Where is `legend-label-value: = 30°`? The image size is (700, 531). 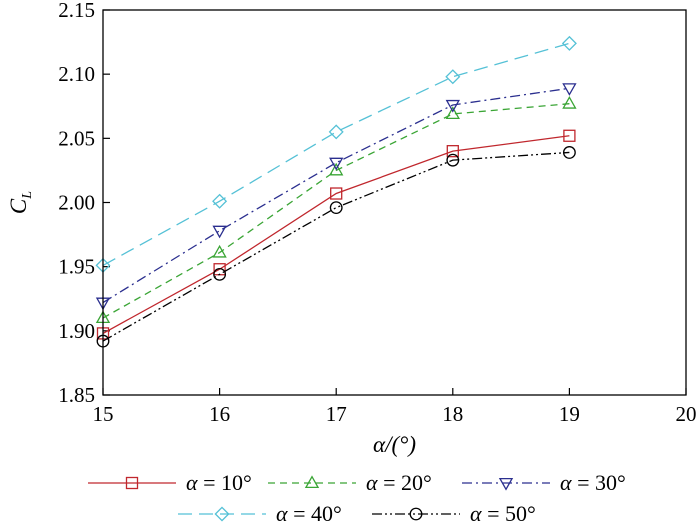 legend-label-value: = 30° is located at coordinates (599, 482).